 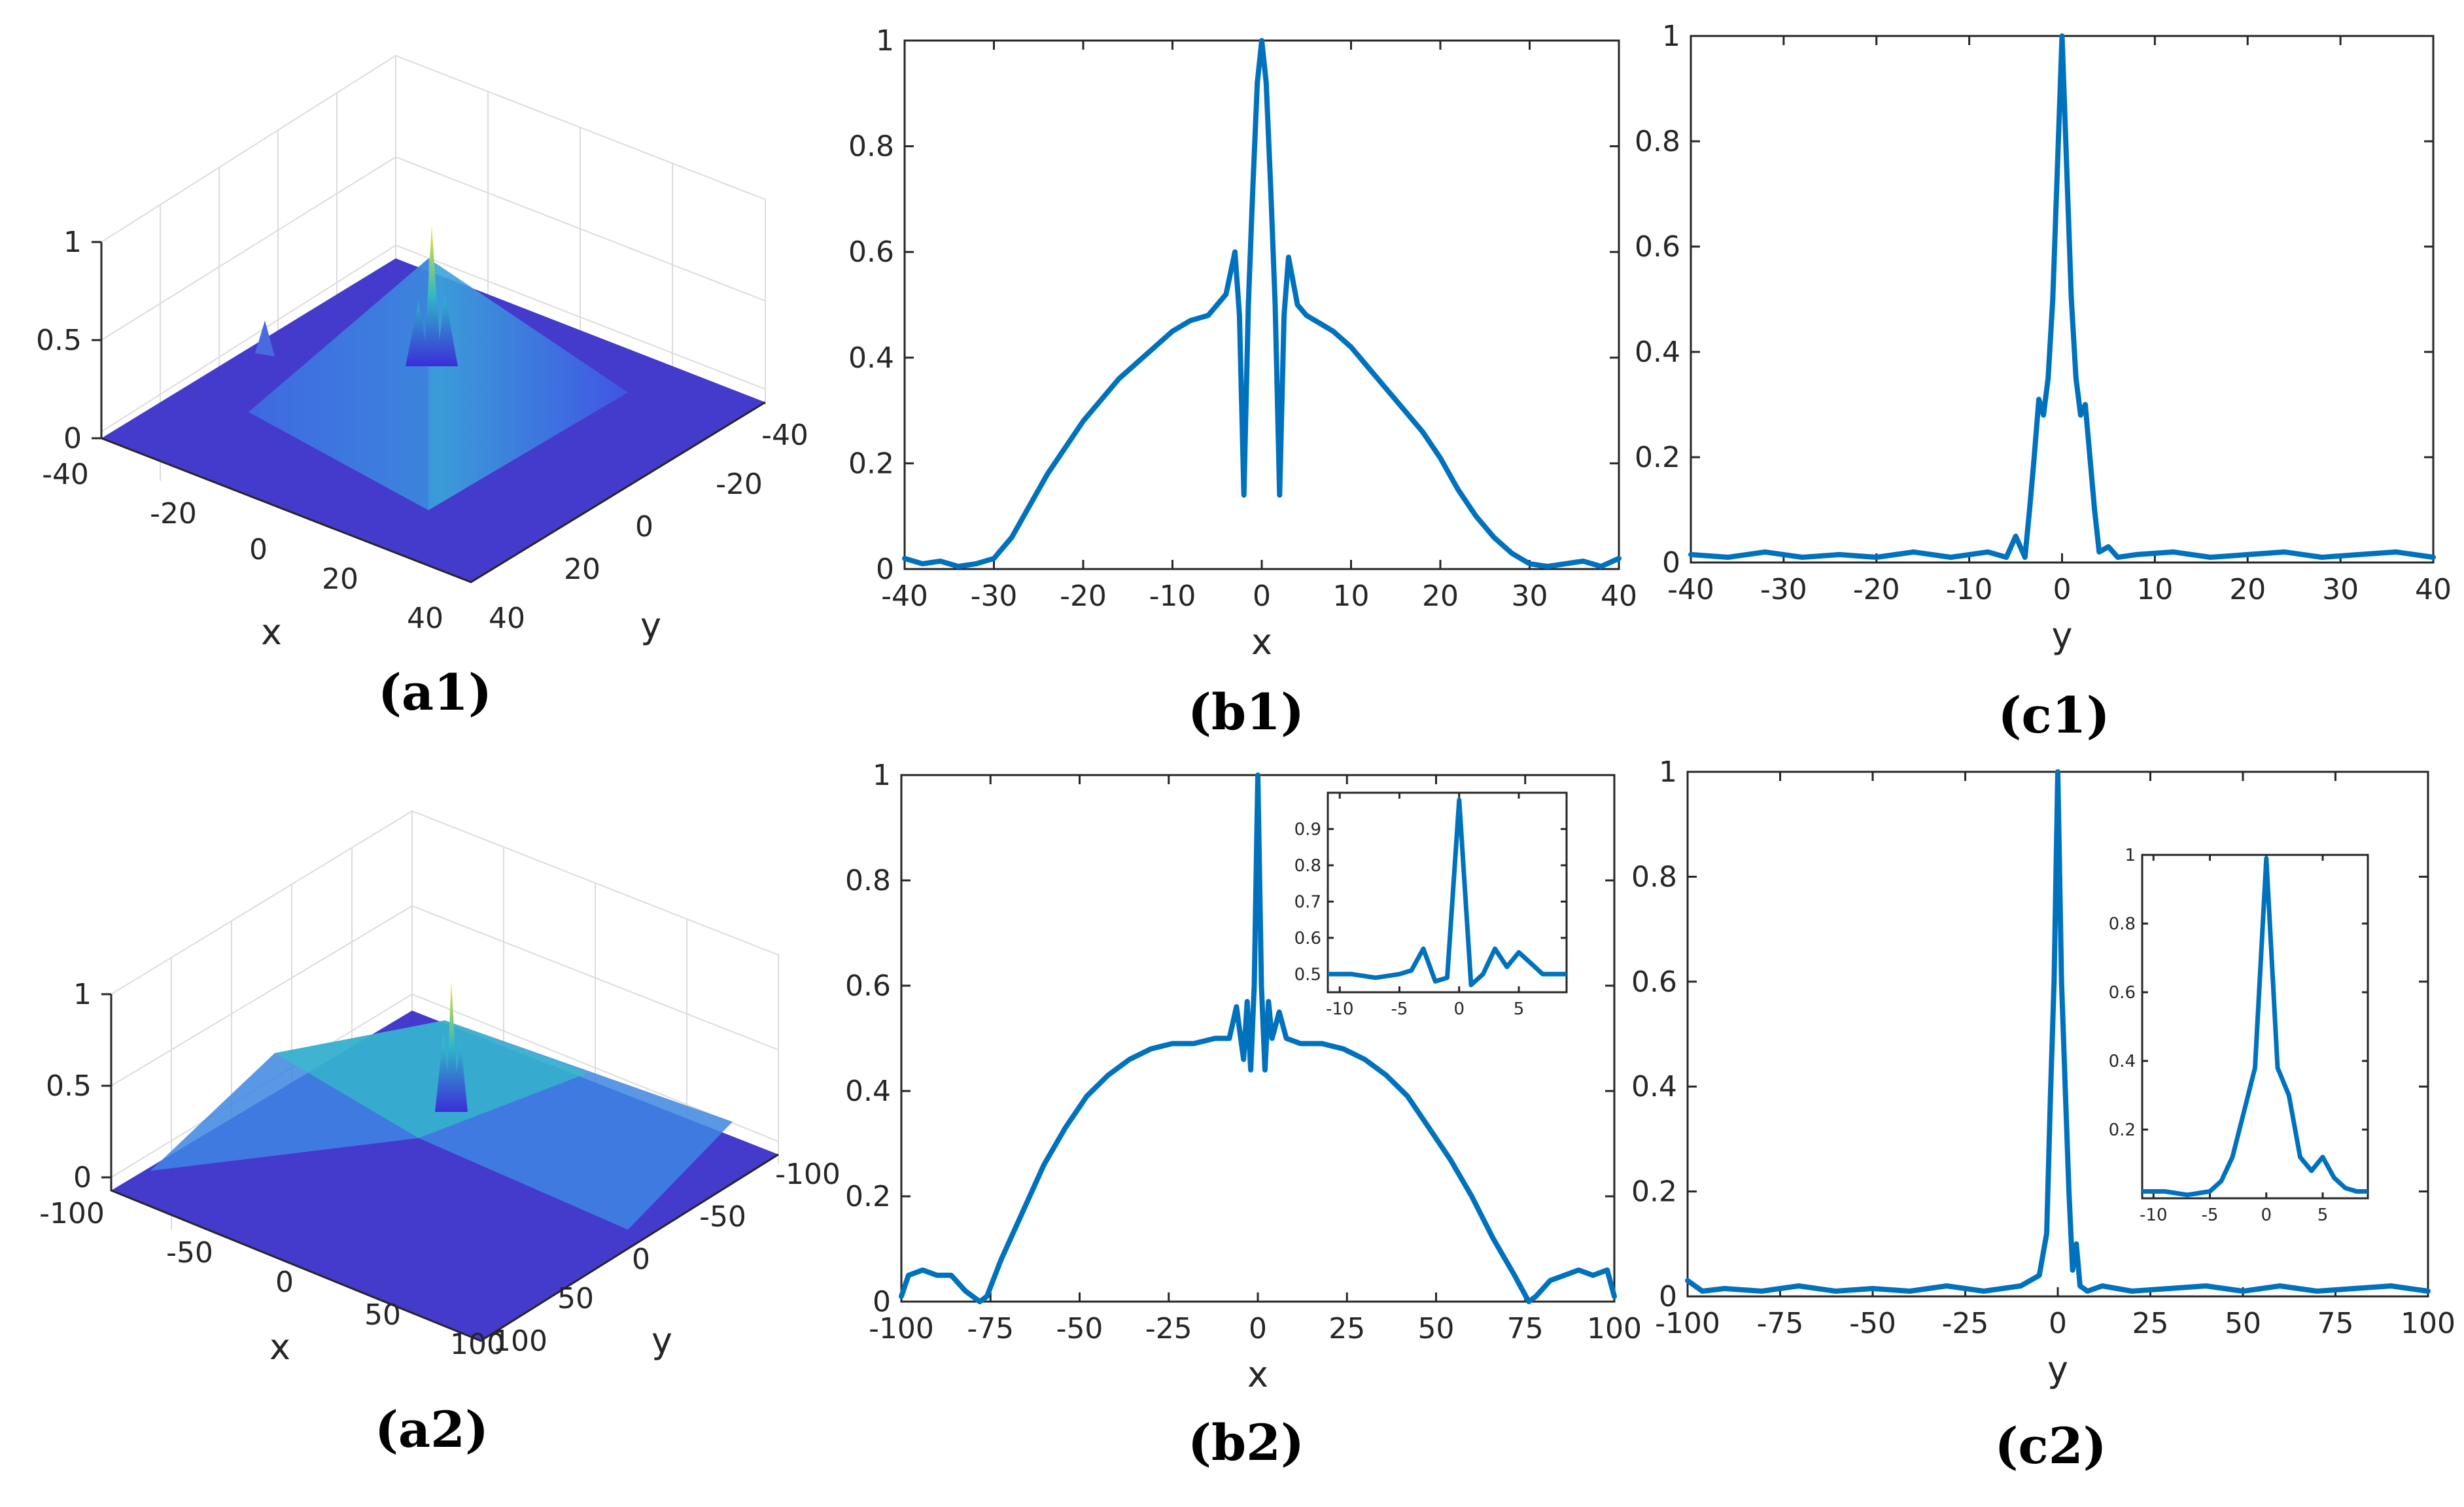 What do you see at coordinates (2050, 1446) in the screenshot?
I see `panel-label-c2: (c2)` at bounding box center [2050, 1446].